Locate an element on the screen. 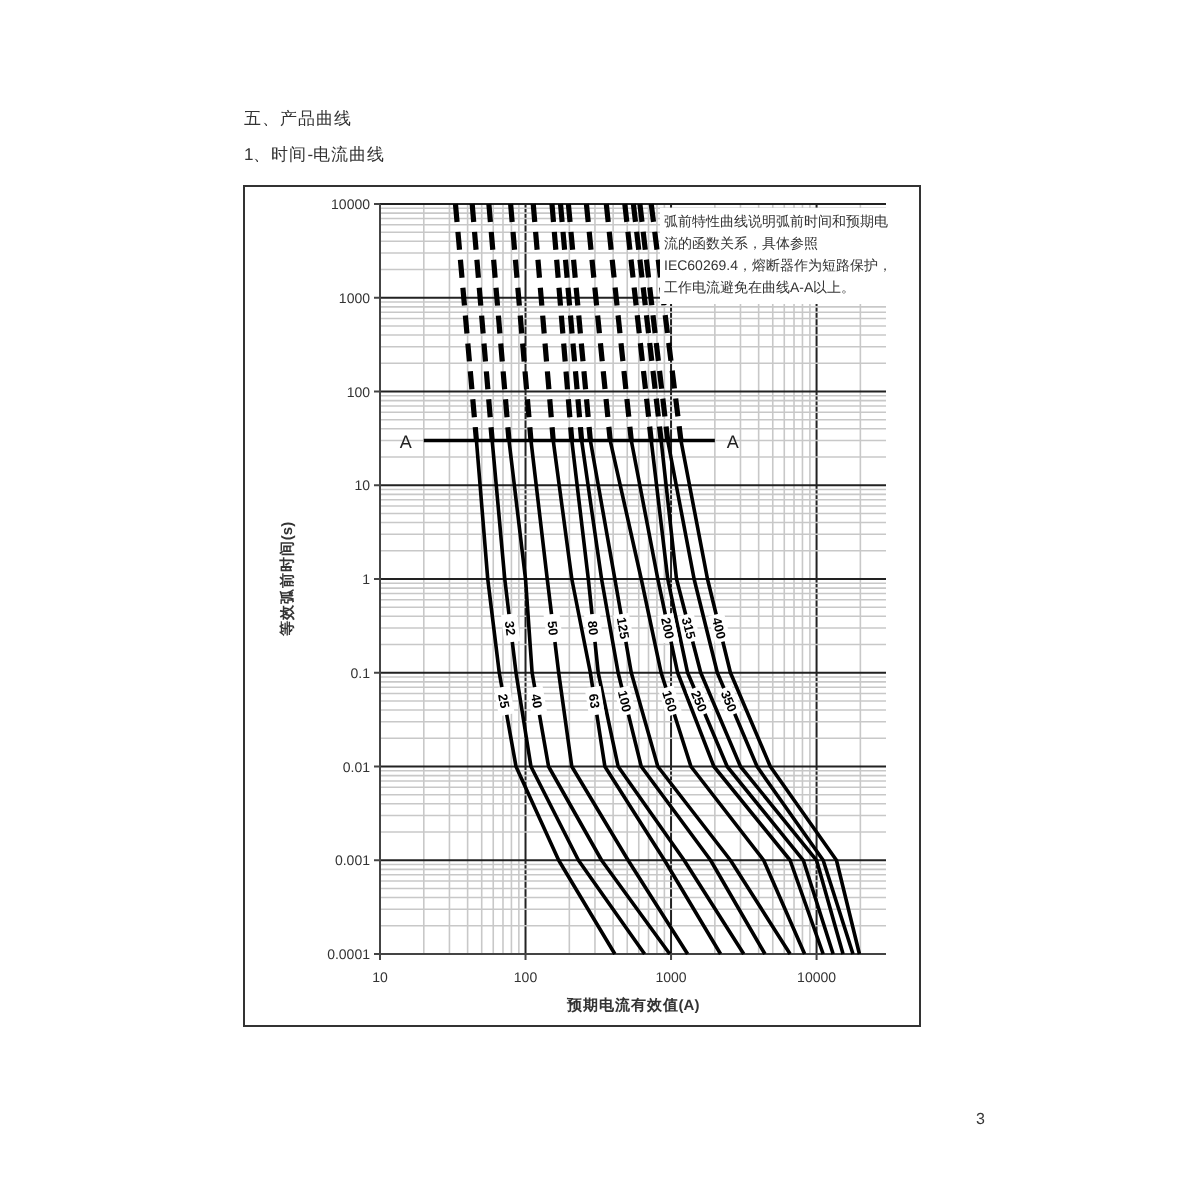 The height and width of the screenshot is (1200, 1200). chart-title: 五、产品曲线 is located at coordinates (298, 118).